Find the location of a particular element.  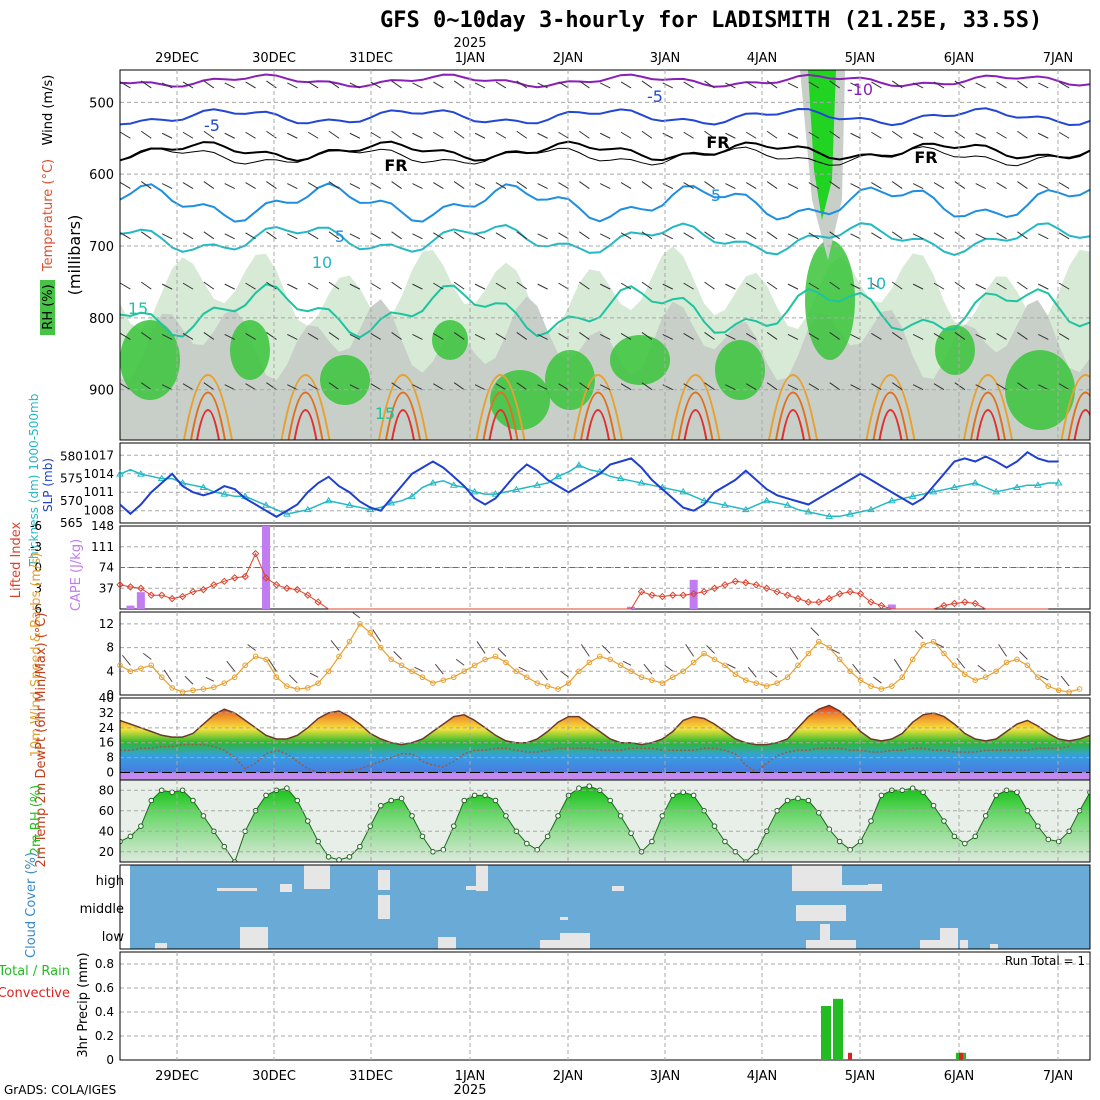

rh-tick: 80 is located at coordinates (106, 790).